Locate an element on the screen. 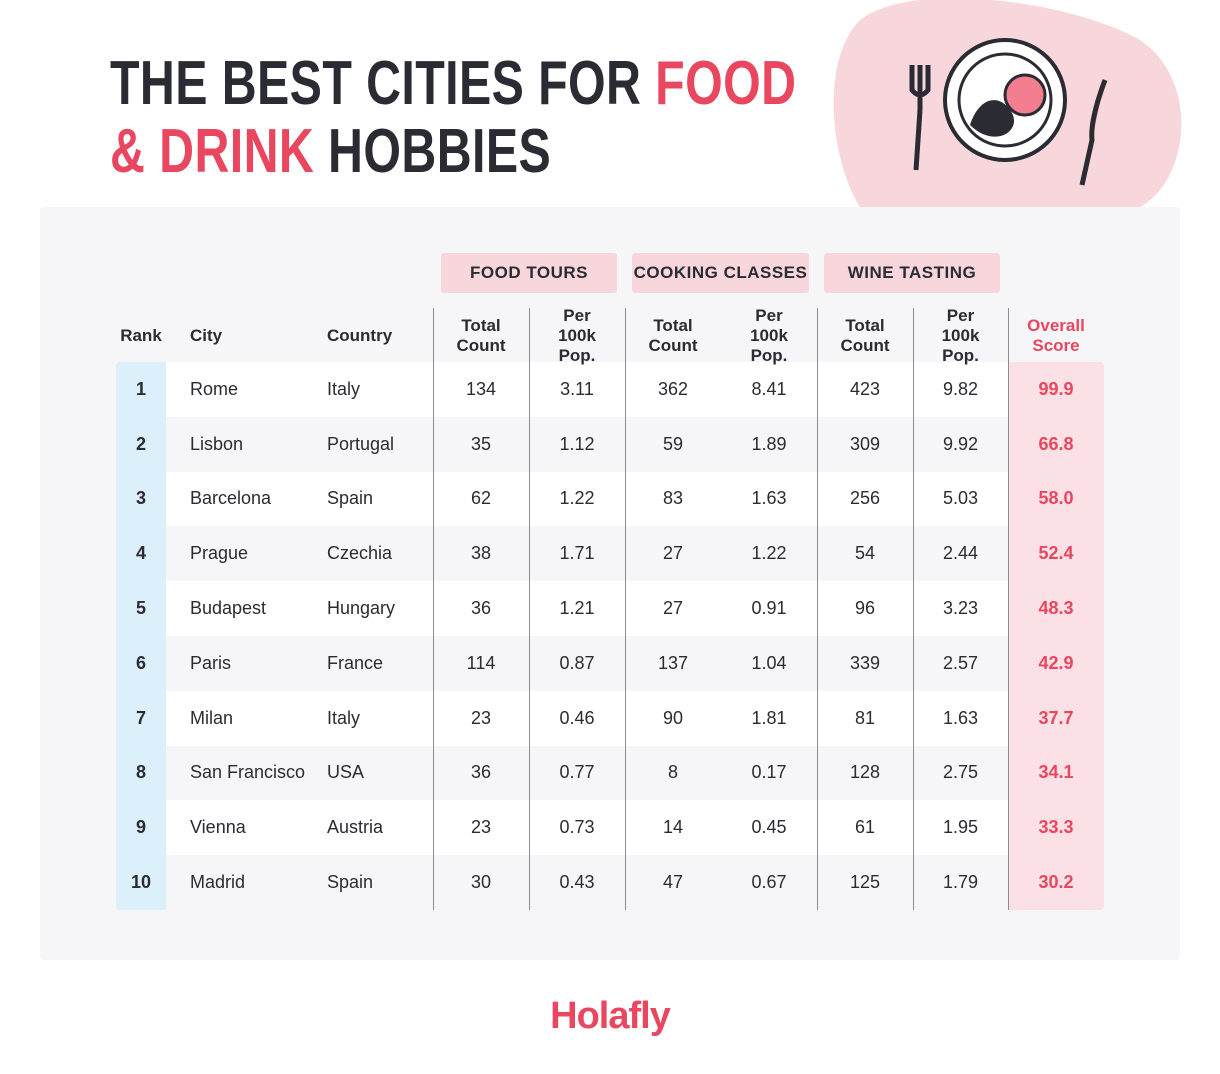  table-cell: 5 is located at coordinates (140, 608).